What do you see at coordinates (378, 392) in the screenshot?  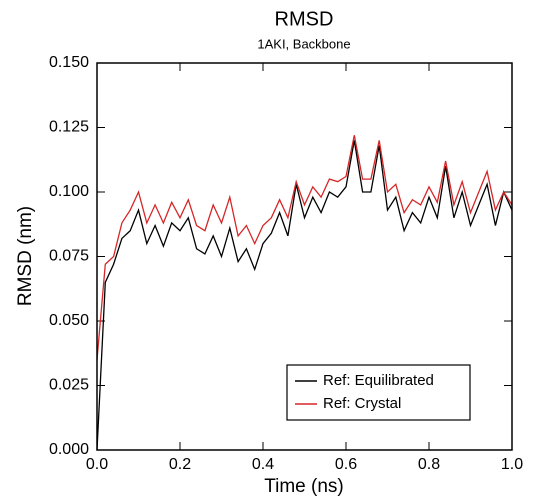 I see `legend-box` at bounding box center [378, 392].